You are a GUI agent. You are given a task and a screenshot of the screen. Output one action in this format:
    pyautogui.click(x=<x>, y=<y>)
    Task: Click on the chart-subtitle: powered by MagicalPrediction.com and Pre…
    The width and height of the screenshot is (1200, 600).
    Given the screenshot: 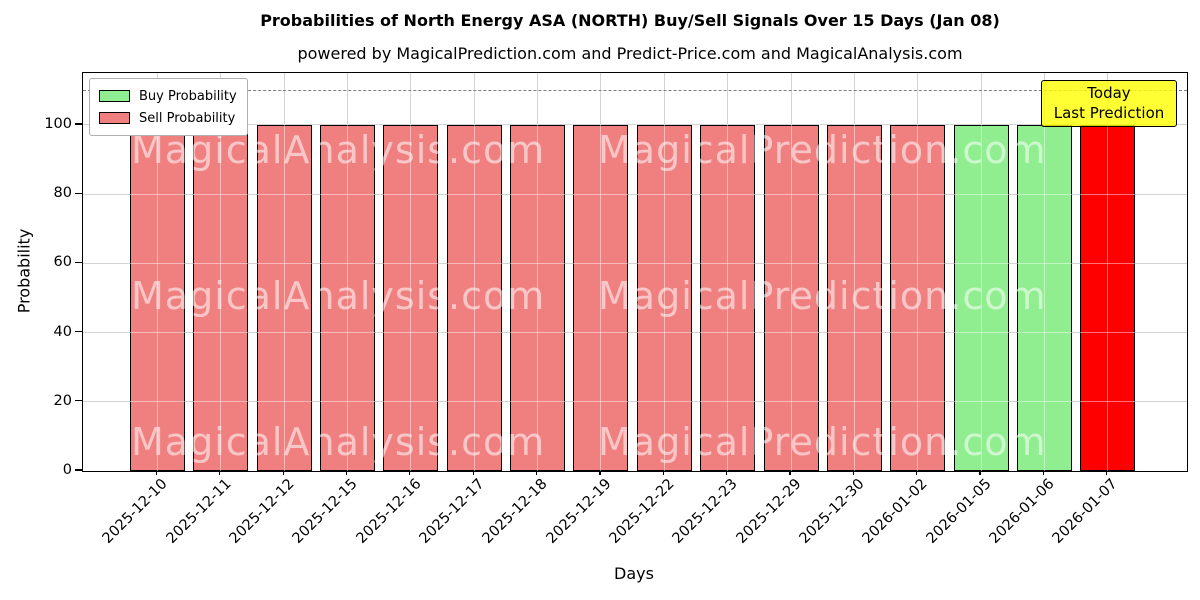 What is the action you would take?
    pyautogui.click(x=630, y=53)
    